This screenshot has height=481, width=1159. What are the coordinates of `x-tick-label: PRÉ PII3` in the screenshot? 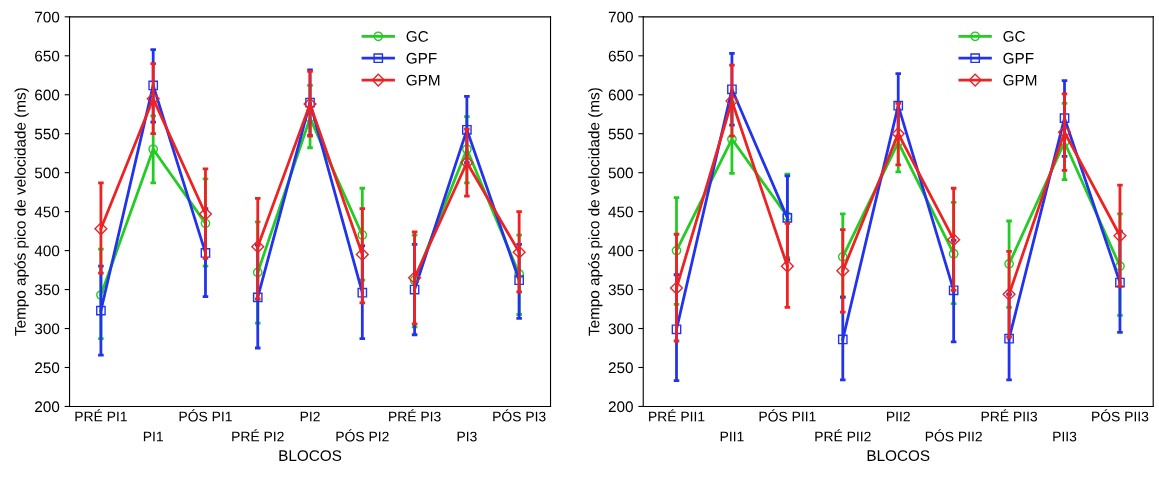 It's located at (1009, 415).